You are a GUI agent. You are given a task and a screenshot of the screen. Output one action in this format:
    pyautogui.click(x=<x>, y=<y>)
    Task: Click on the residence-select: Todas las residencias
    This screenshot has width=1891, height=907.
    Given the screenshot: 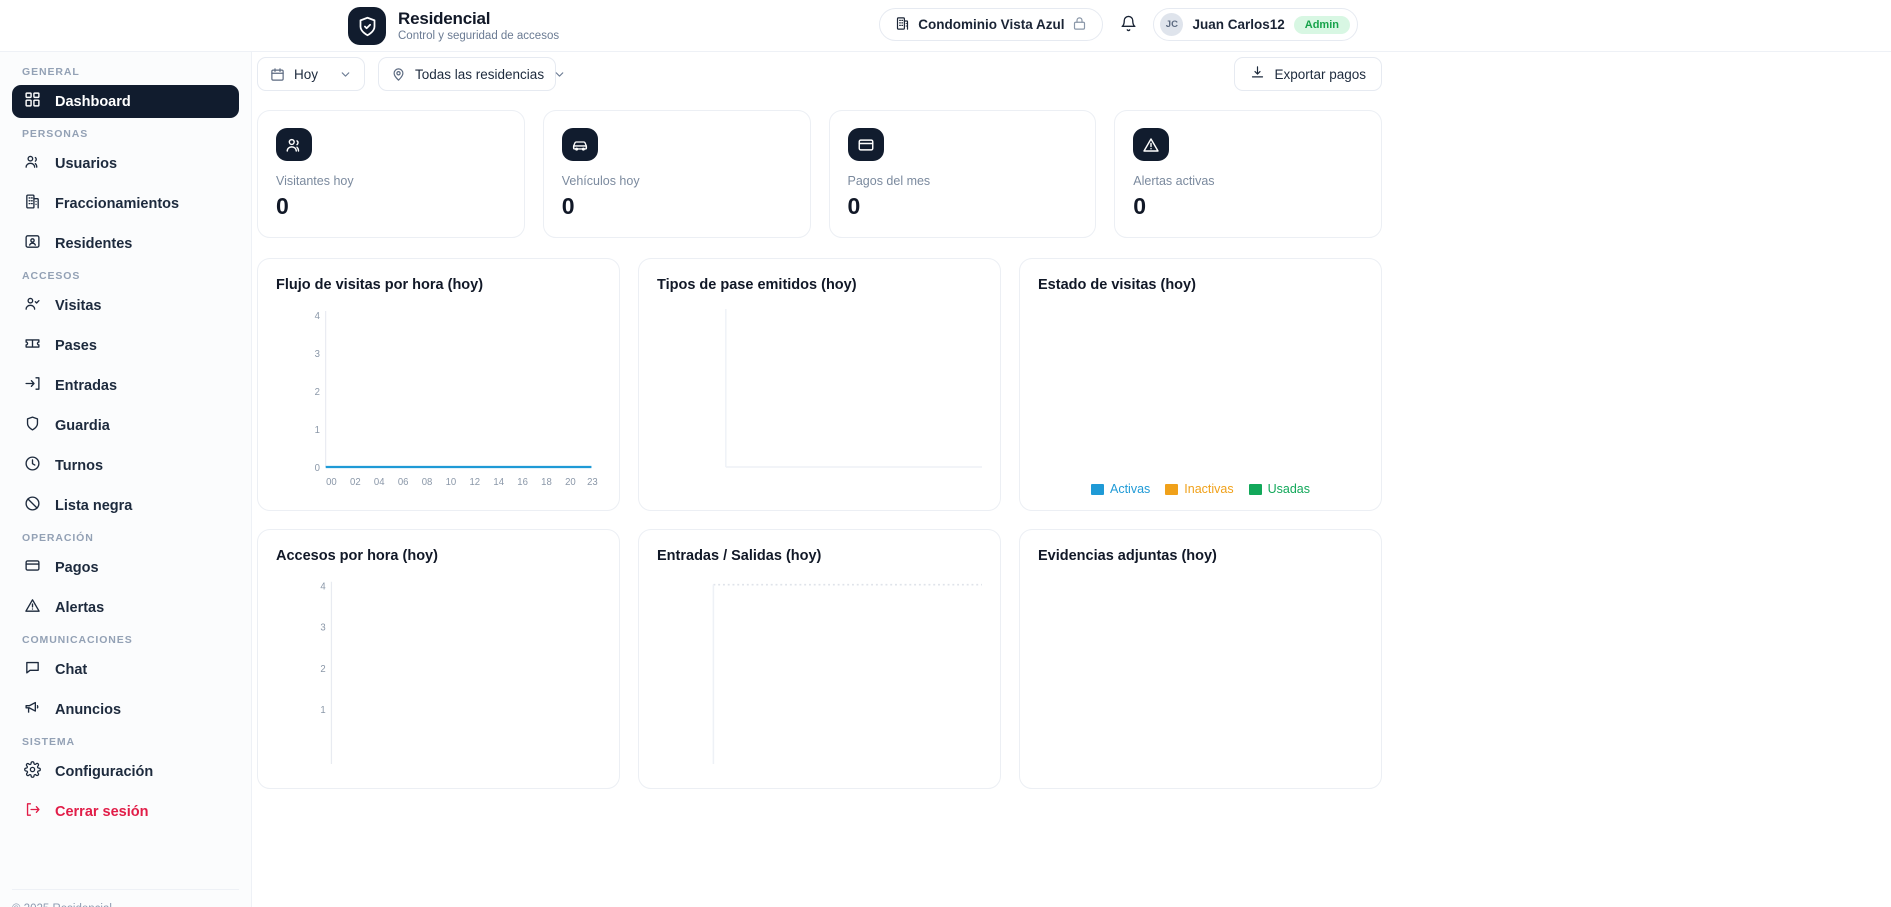 What is the action you would take?
    pyautogui.click(x=471, y=74)
    